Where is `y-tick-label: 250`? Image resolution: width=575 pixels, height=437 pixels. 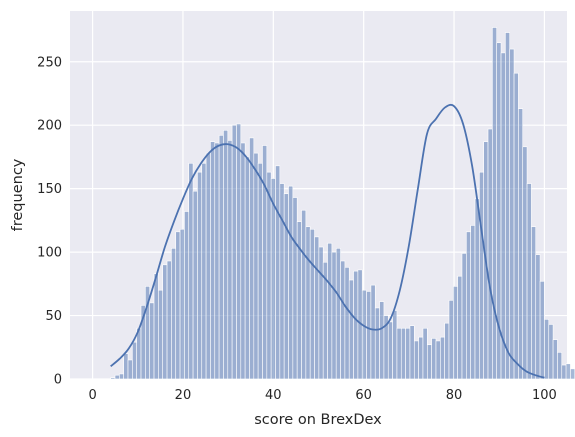 y-tick-label: 250 is located at coordinates (49, 62).